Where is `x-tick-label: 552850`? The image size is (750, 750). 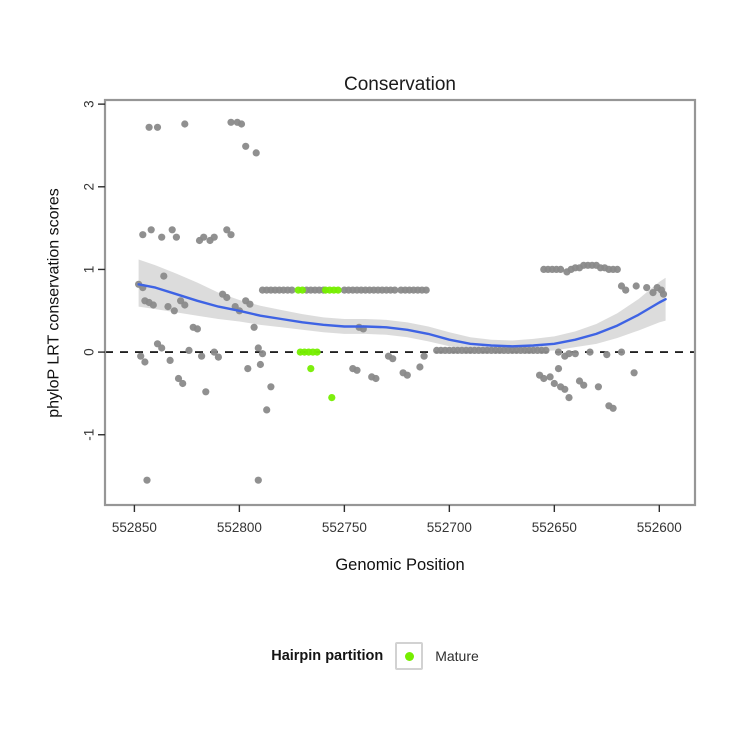 x-tick-label: 552850 is located at coordinates (134, 527).